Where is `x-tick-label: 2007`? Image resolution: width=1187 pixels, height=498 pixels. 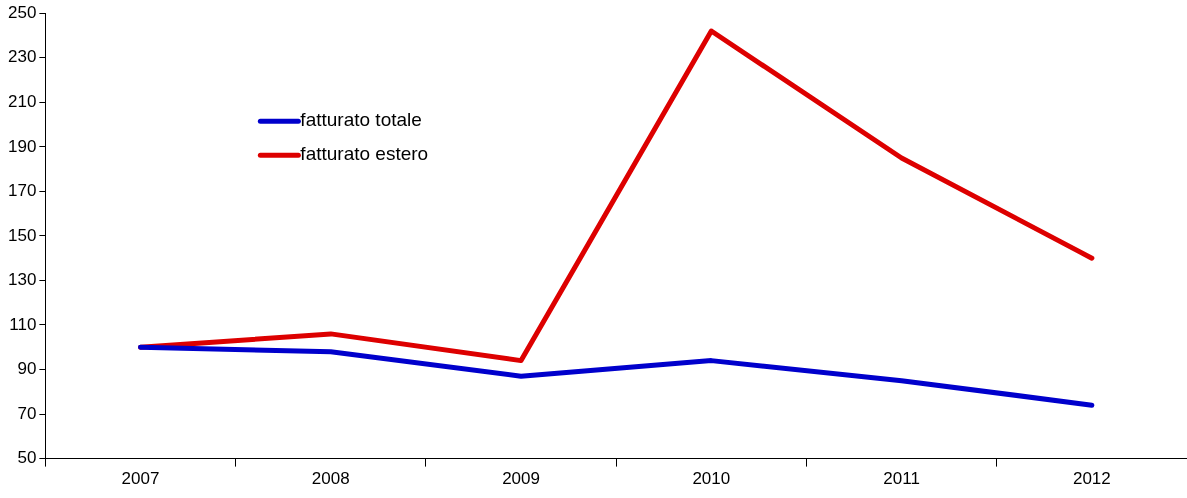 x-tick-label: 2007 is located at coordinates (140, 479).